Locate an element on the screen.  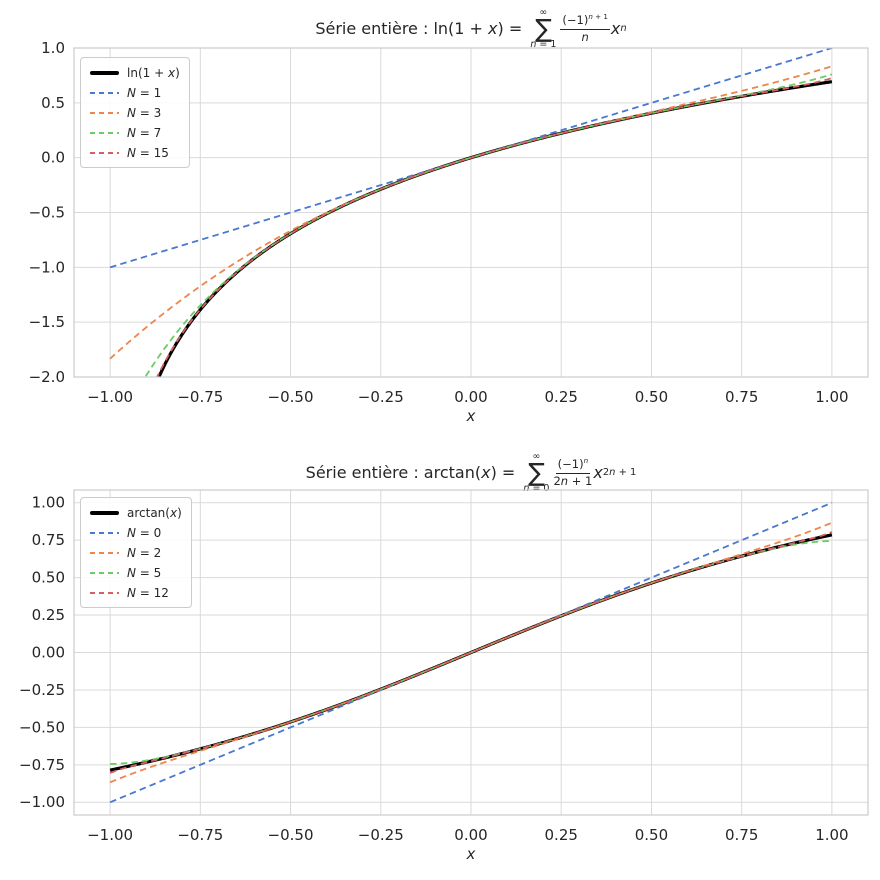
legend-label: N = 12 is located at coordinates (148, 593).